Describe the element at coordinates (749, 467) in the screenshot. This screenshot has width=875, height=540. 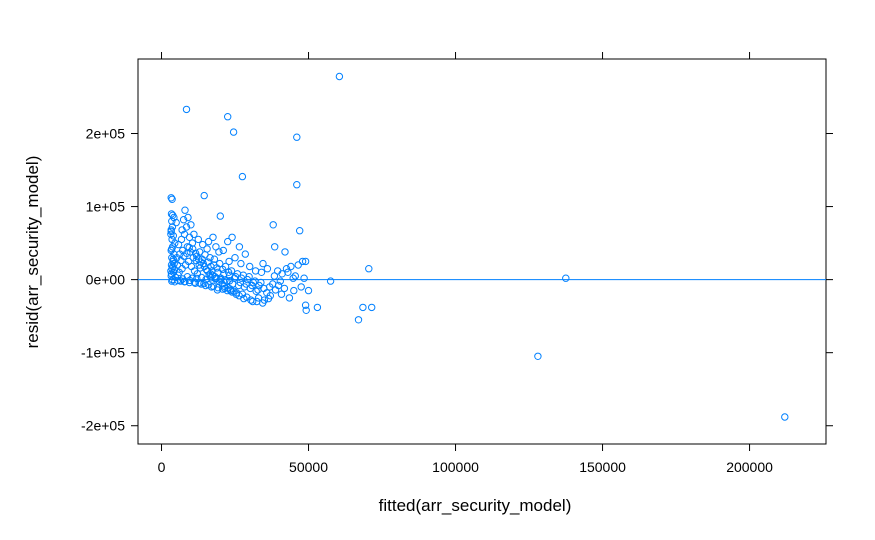
I see `x-tick-label: 200000` at that location.